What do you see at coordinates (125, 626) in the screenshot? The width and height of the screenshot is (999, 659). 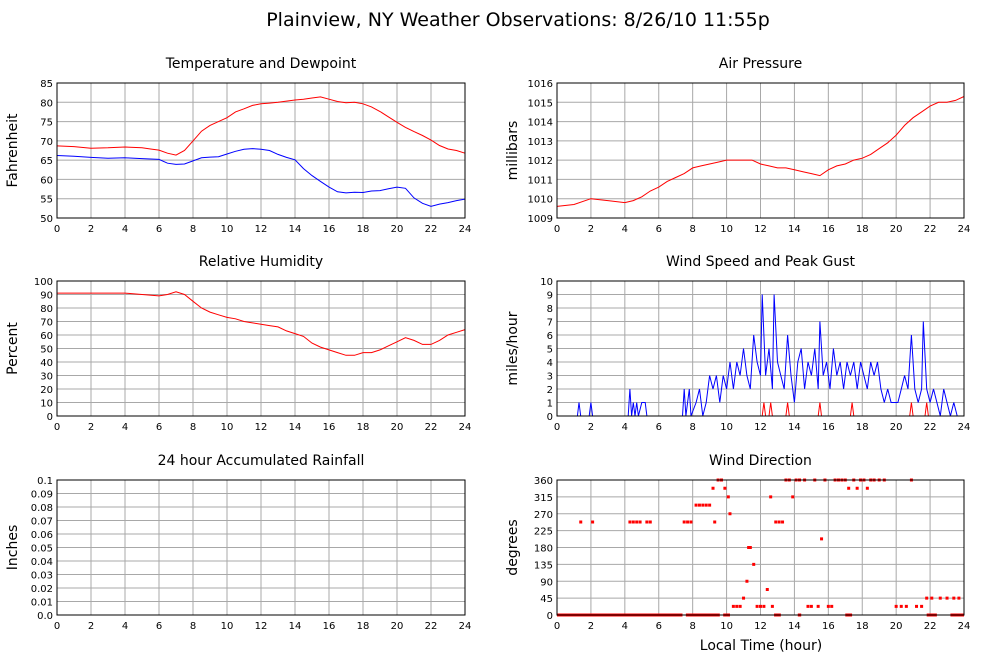 I see `x-tick-label: 4` at bounding box center [125, 626].